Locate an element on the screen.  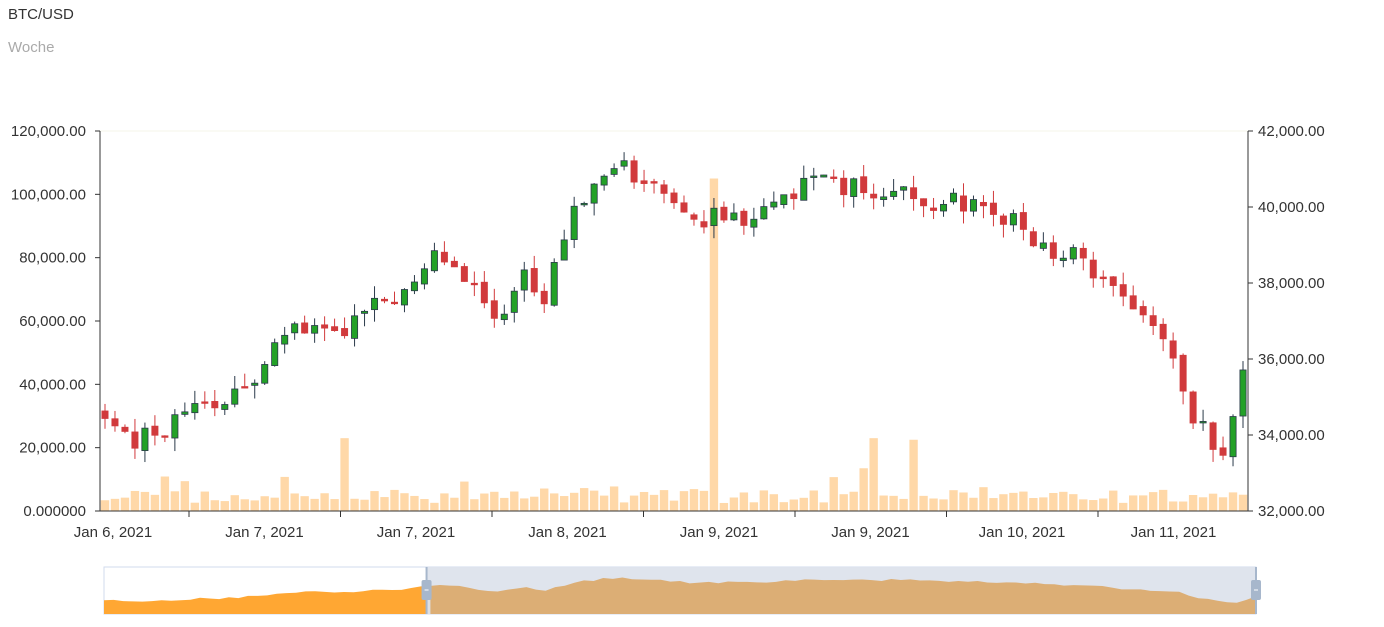
left-axis-tick-label: 80,000.00 is located at coordinates (52, 258).